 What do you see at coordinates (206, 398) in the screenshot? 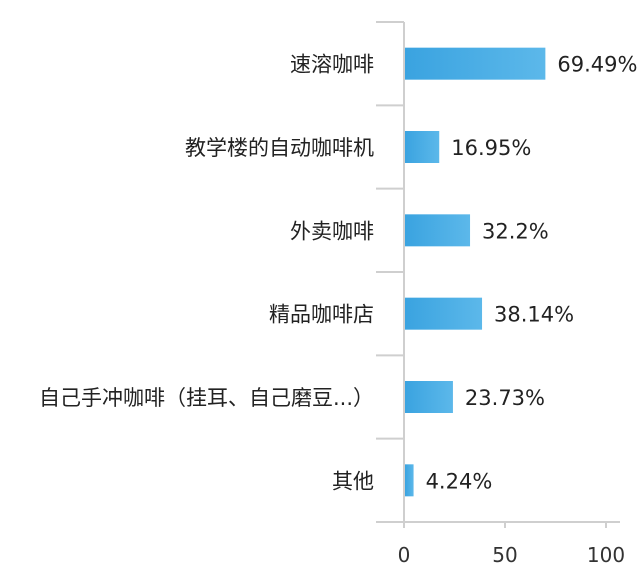
I see `category-label: 自己手冲咖啡（挂耳、自己磨豆...）` at bounding box center [206, 398].